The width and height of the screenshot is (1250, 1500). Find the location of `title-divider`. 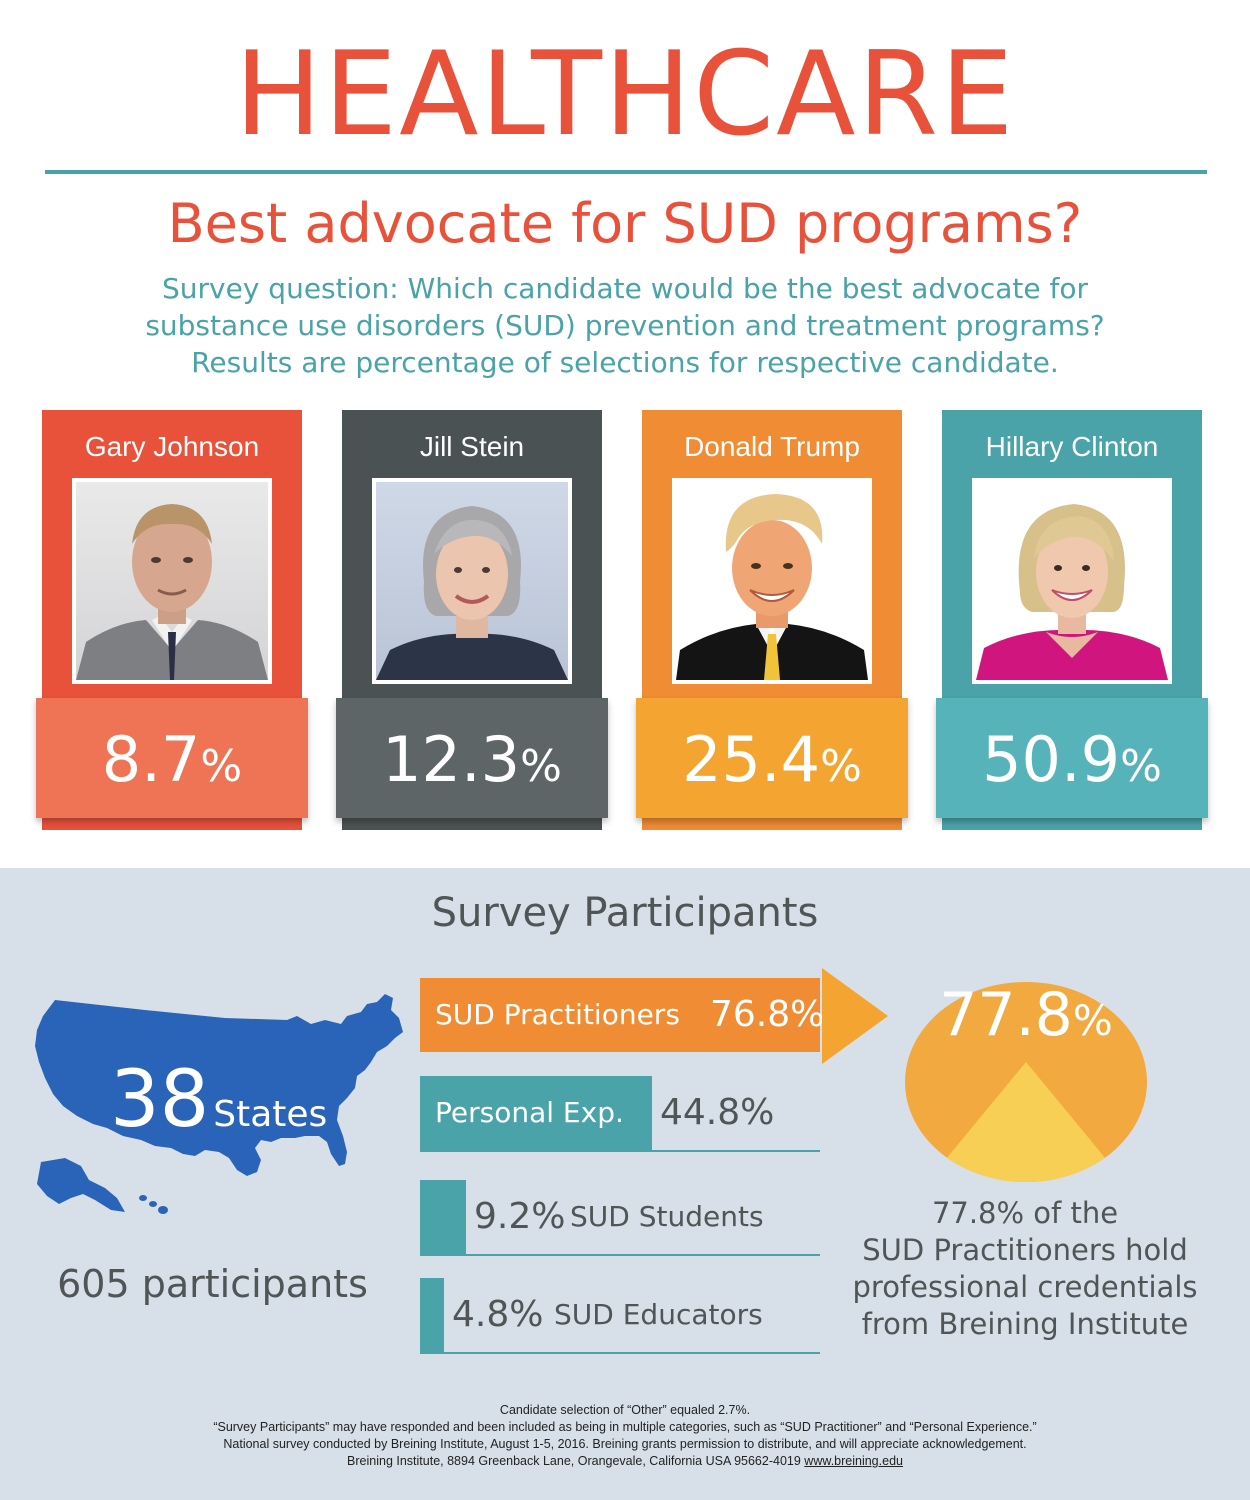

title-divider is located at coordinates (626, 172).